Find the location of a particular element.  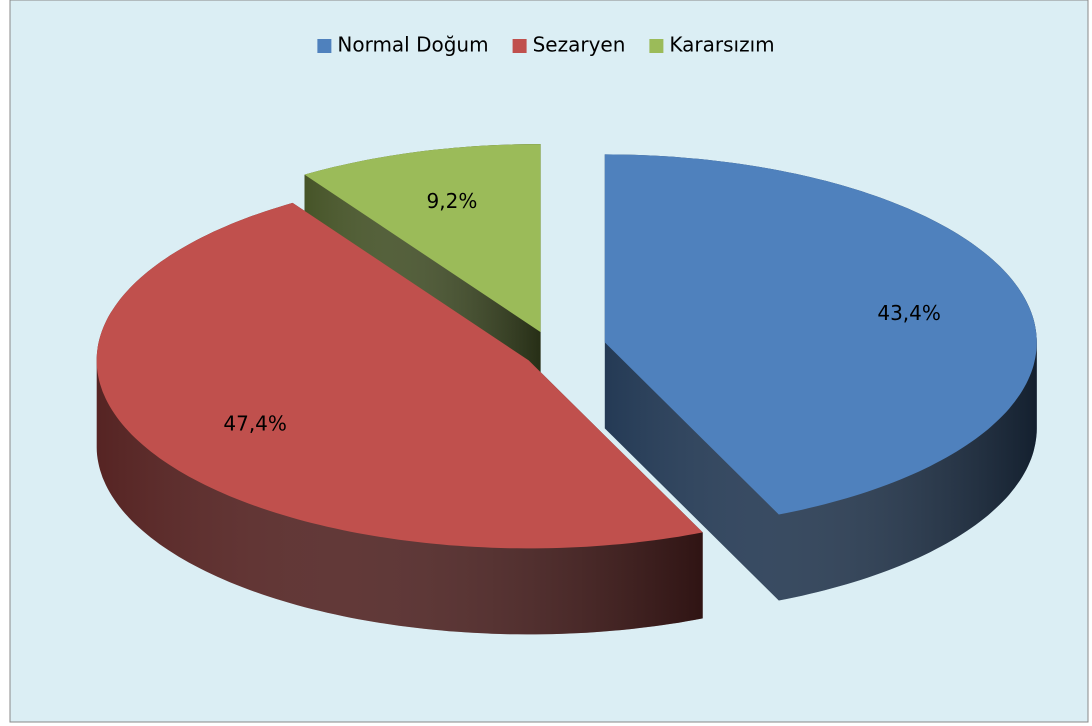

data-label: 9,2% is located at coordinates (452, 201).